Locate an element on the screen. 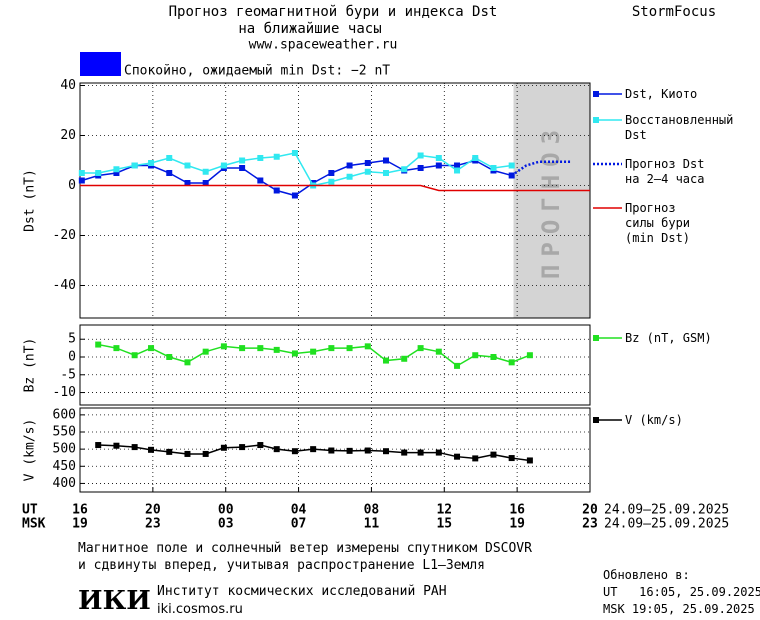 The height and width of the screenshot is (620, 760). x-tick-label-msk: 03 is located at coordinates (226, 524).